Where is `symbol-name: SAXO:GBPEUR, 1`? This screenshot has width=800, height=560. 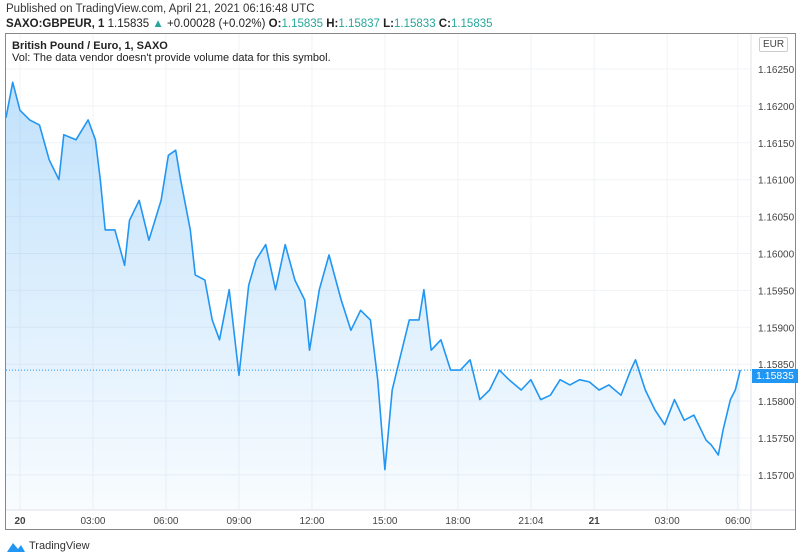
symbol-name: SAXO:GBPEUR, 1 is located at coordinates (55, 24).